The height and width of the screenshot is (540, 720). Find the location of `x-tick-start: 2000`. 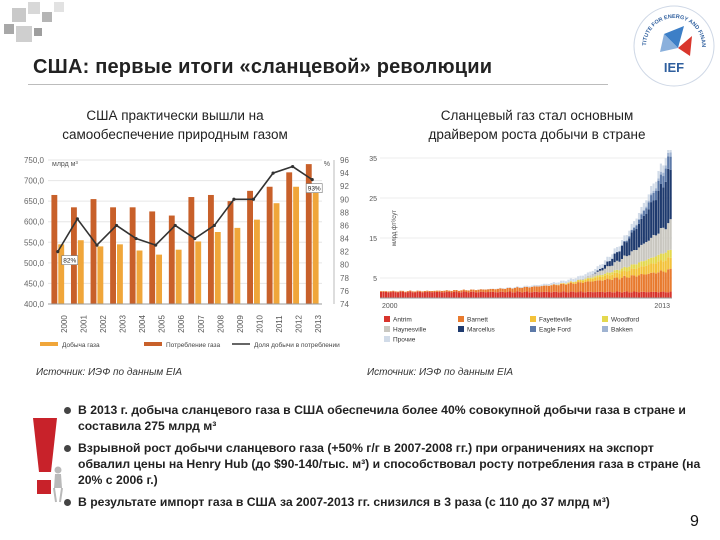

x-tick-start: 2000 is located at coordinates (390, 306).